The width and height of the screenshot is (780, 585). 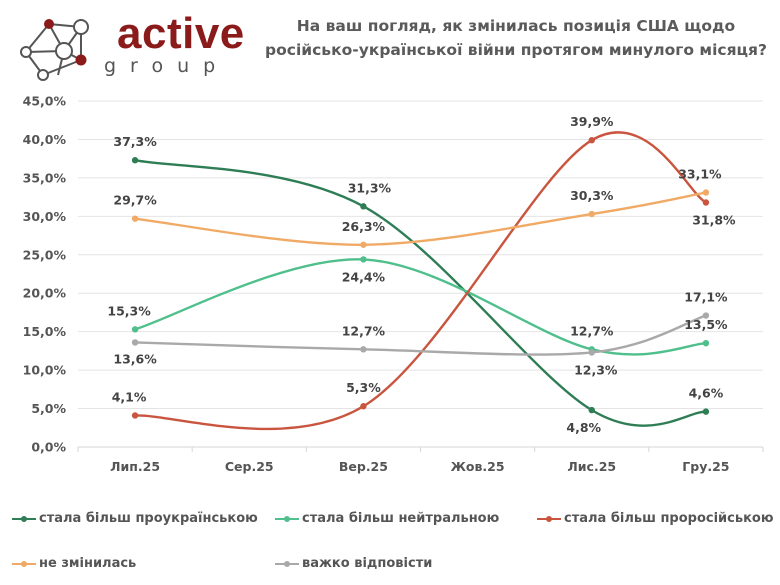 What do you see at coordinates (249, 466) in the screenshot?
I see `x-tick-label: Сер.25` at bounding box center [249, 466].